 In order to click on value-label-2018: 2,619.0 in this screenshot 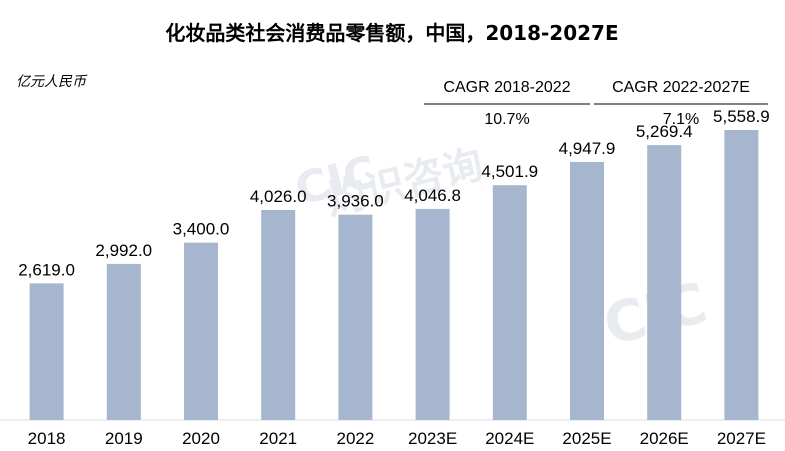, I will do `click(46, 269)`.